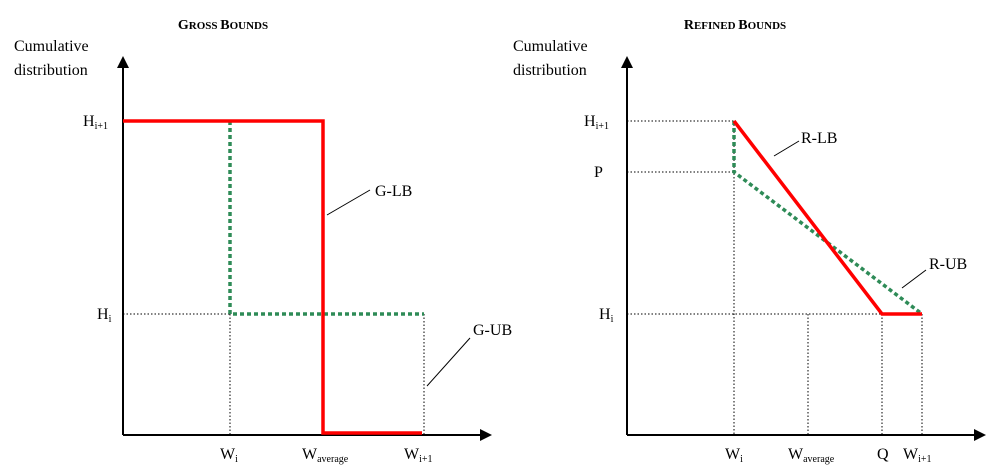 This screenshot has width=988, height=466. What do you see at coordinates (786, 148) in the screenshot?
I see `r-lb-leader` at bounding box center [786, 148].